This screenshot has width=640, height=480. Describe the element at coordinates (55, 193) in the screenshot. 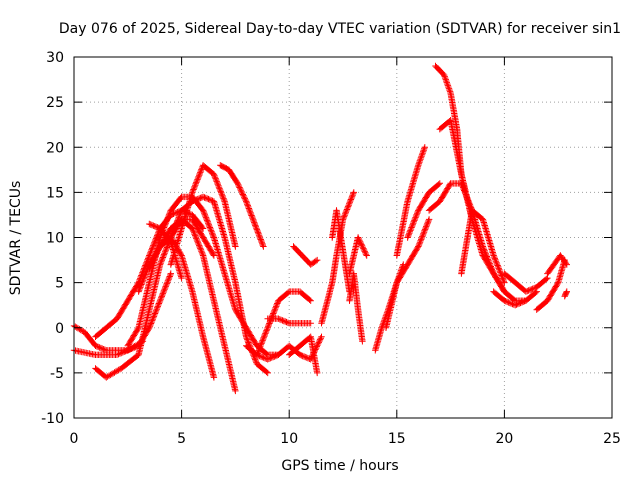

I see `y-tick-label: 15` at that location.